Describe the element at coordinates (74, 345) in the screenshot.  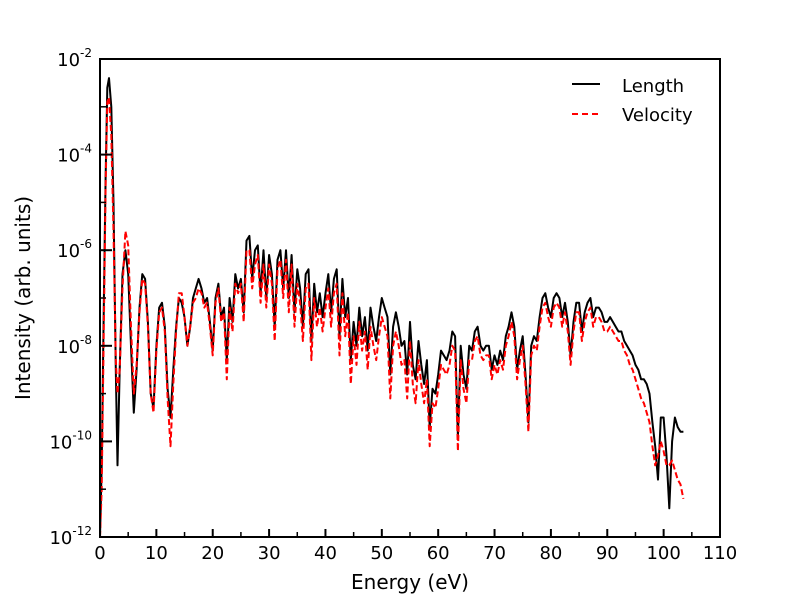
I see `y-tick-label: 10⁻⁸` at that location.